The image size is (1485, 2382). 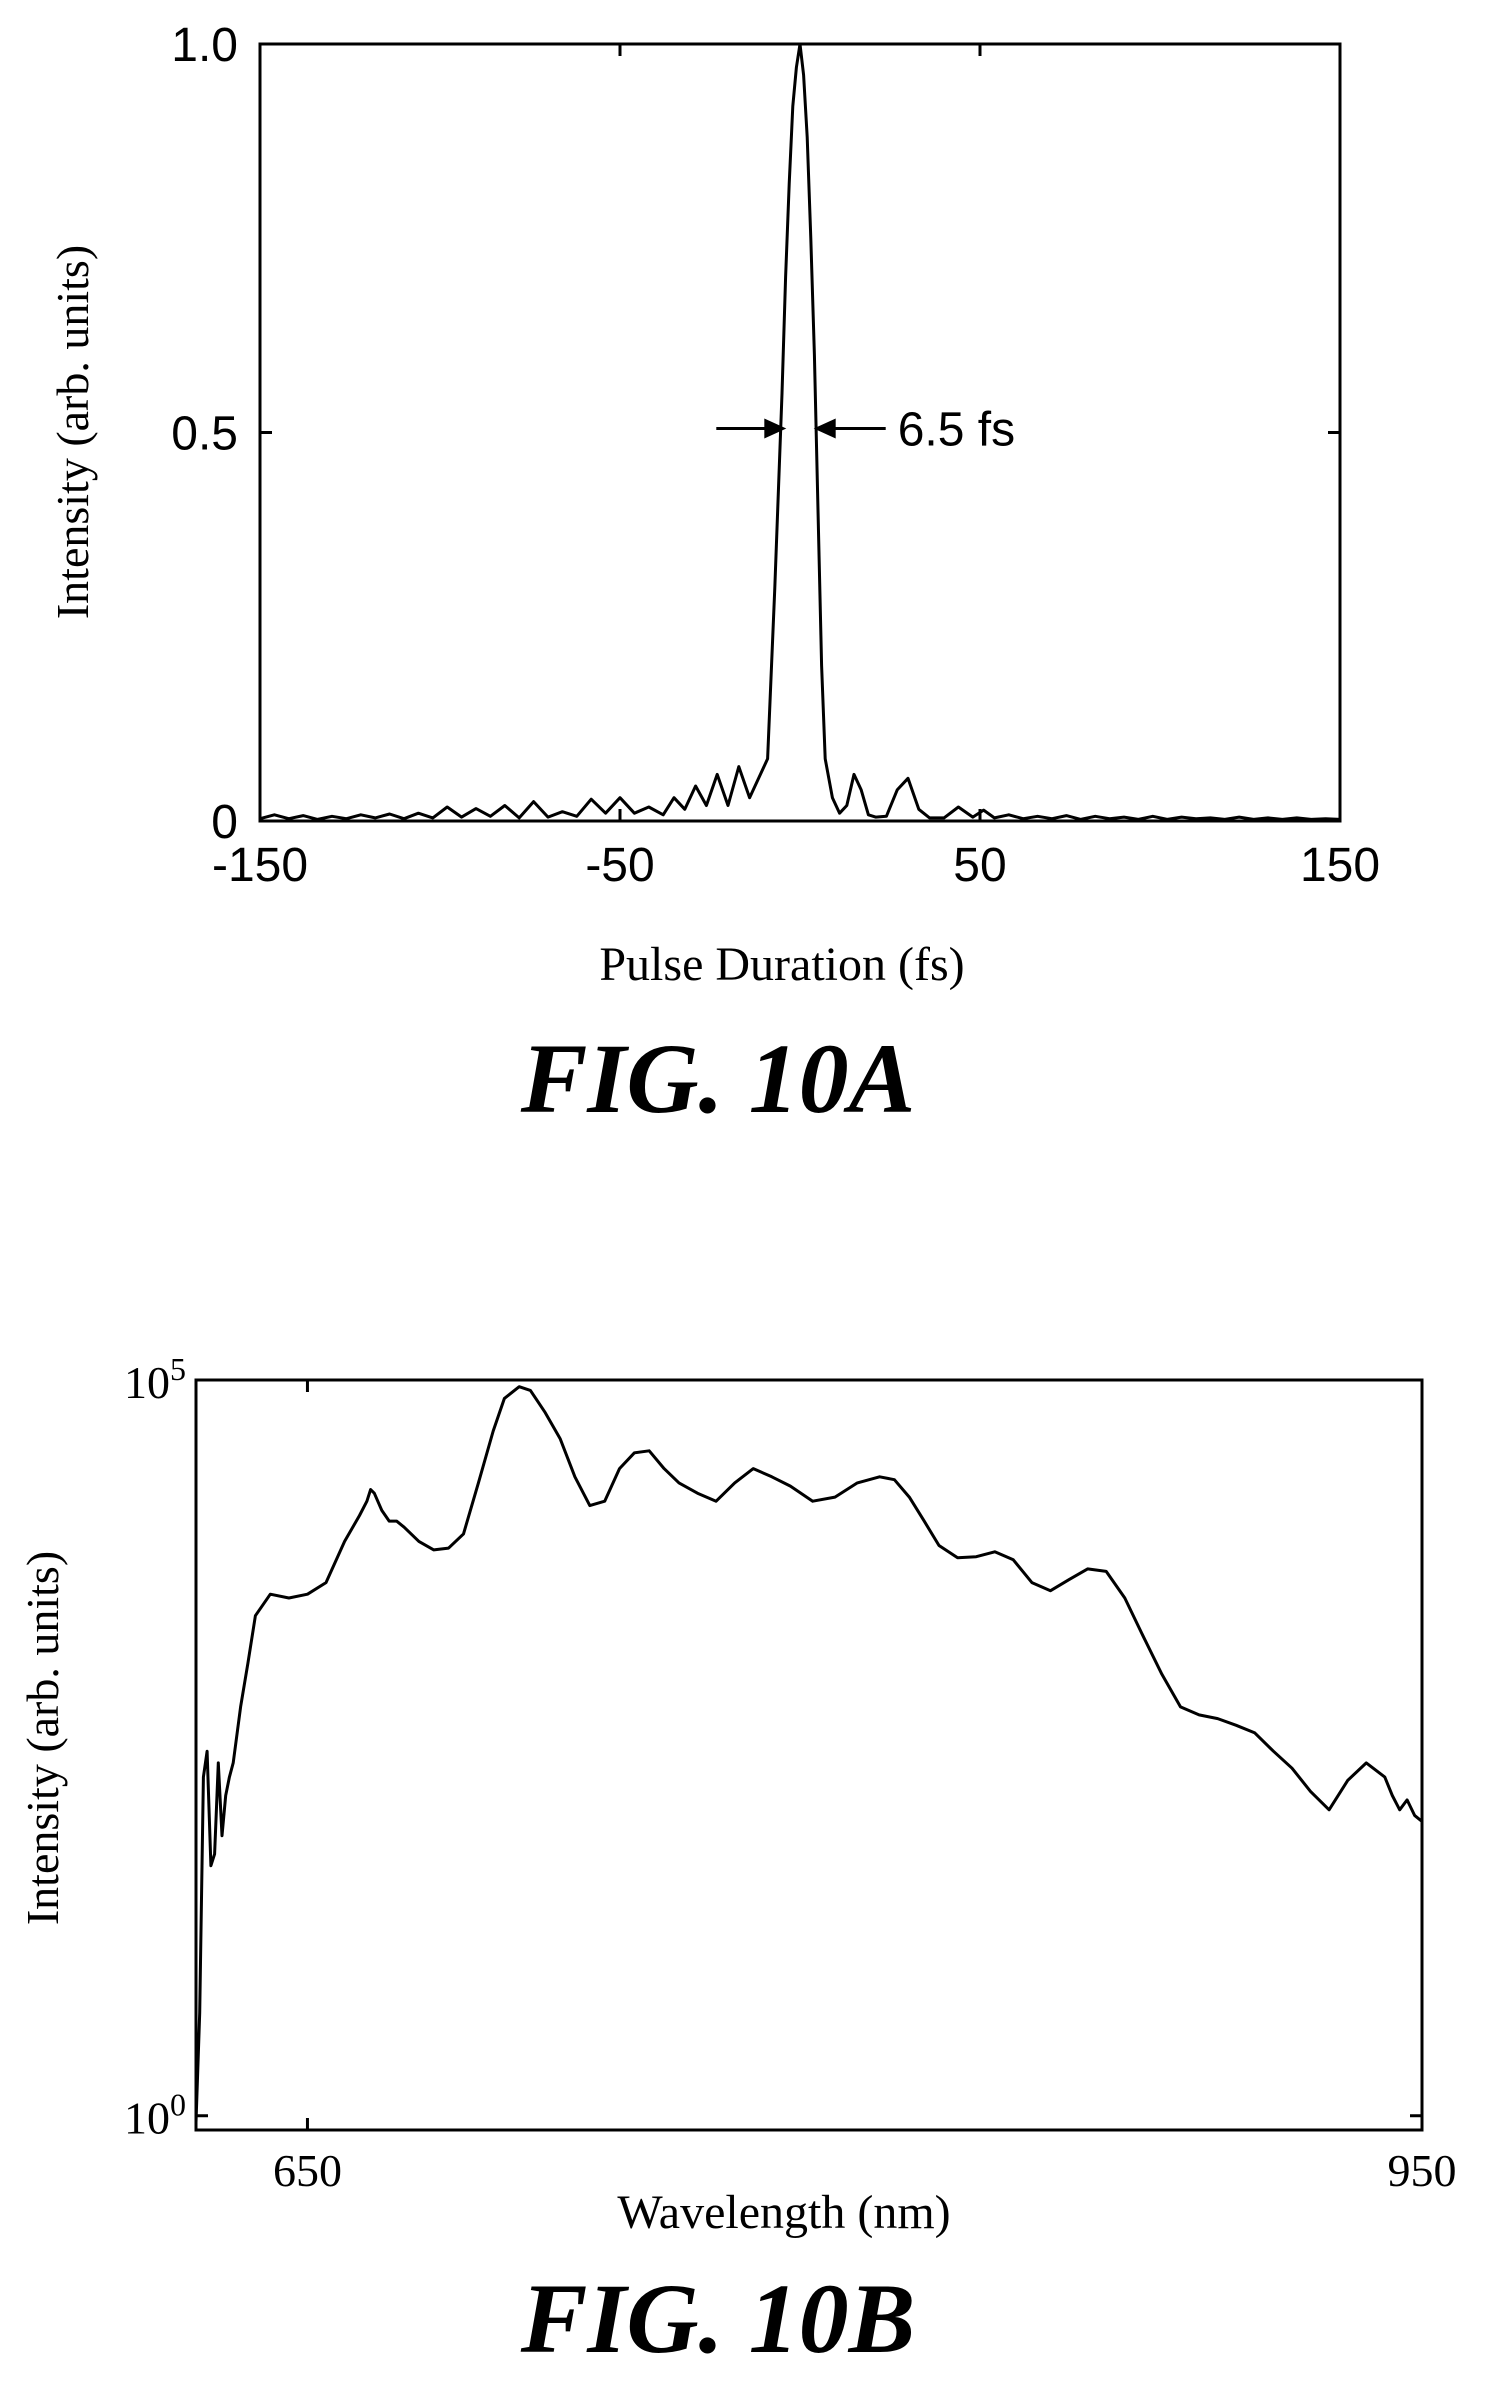 What do you see at coordinates (42, 1738) in the screenshot?
I see `chart-10b-ylabel: Intensity (arb. units)` at bounding box center [42, 1738].